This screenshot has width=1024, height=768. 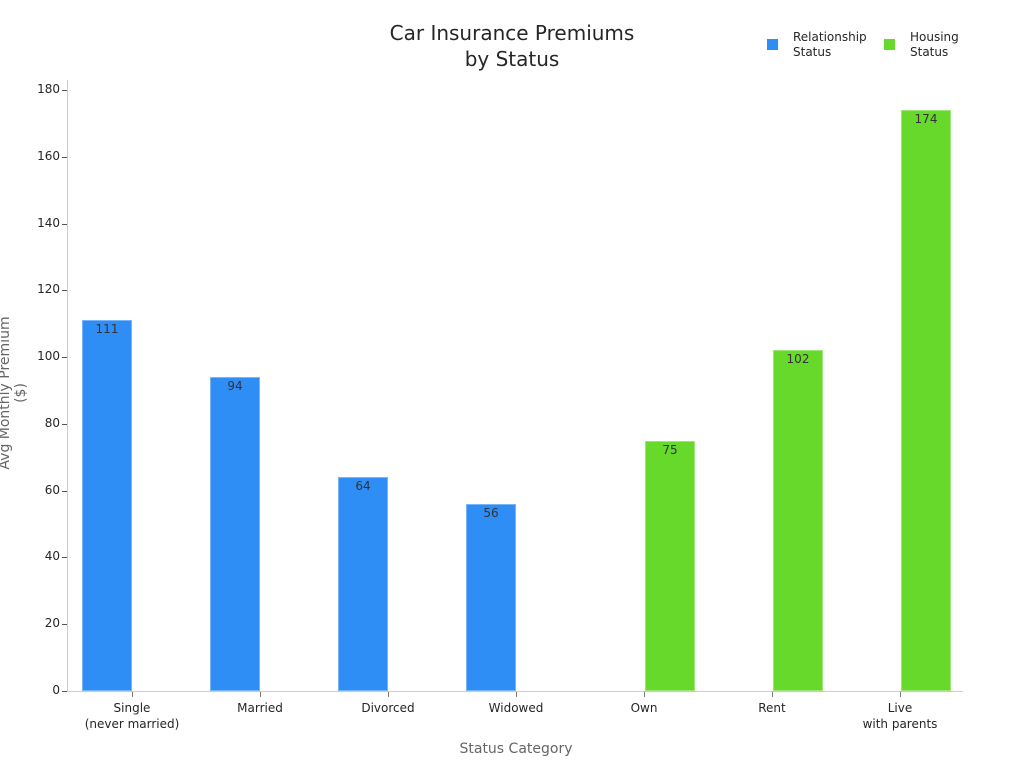 I want to click on x-tick-label: Single (never married), so click(x=132, y=716).